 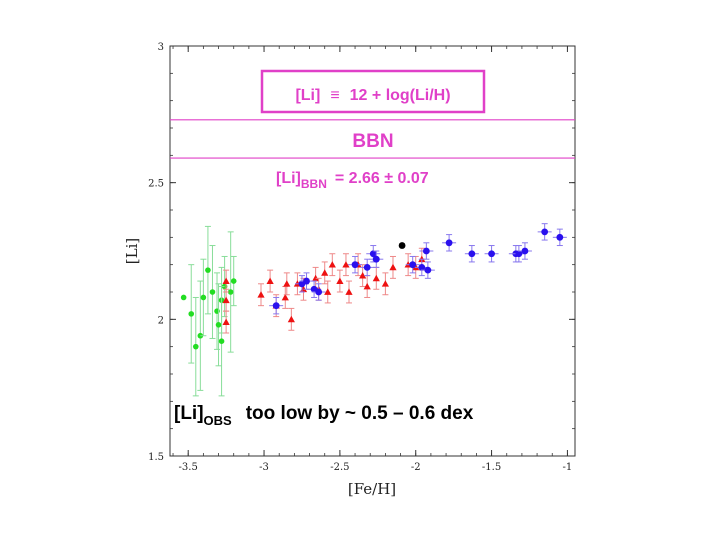 I want to click on y-tick-label: 3, so click(x=161, y=47).